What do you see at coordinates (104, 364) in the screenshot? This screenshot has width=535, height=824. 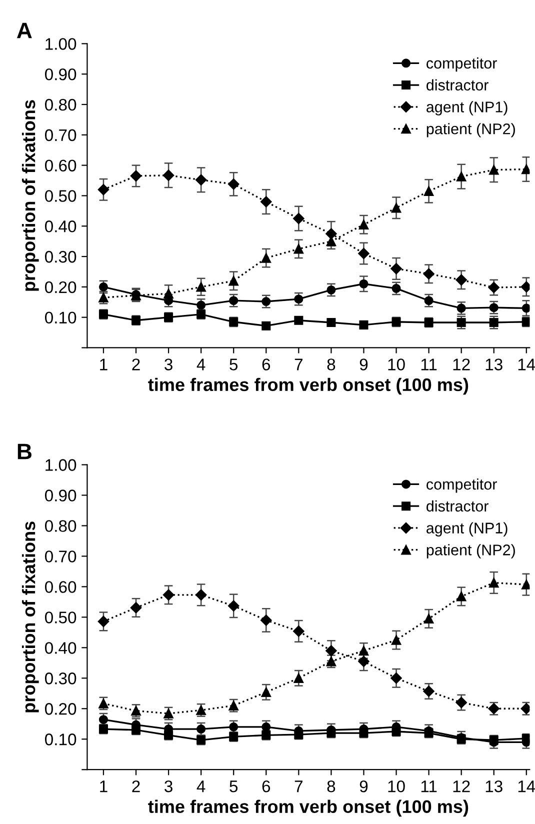 I see `x-tick-label: 1` at bounding box center [104, 364].